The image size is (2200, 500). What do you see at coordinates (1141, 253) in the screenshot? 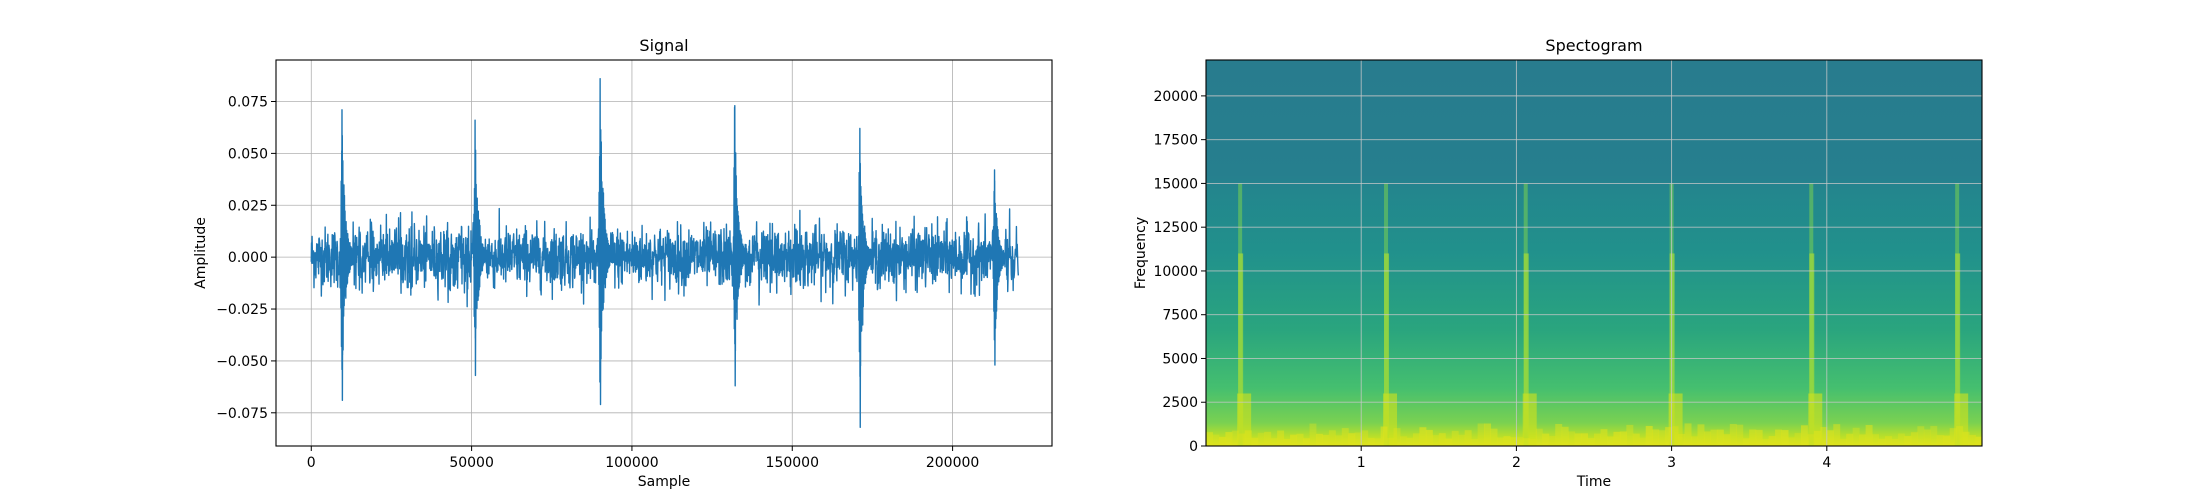
I see `spectrogram-y-label: Frequency` at bounding box center [1141, 253].